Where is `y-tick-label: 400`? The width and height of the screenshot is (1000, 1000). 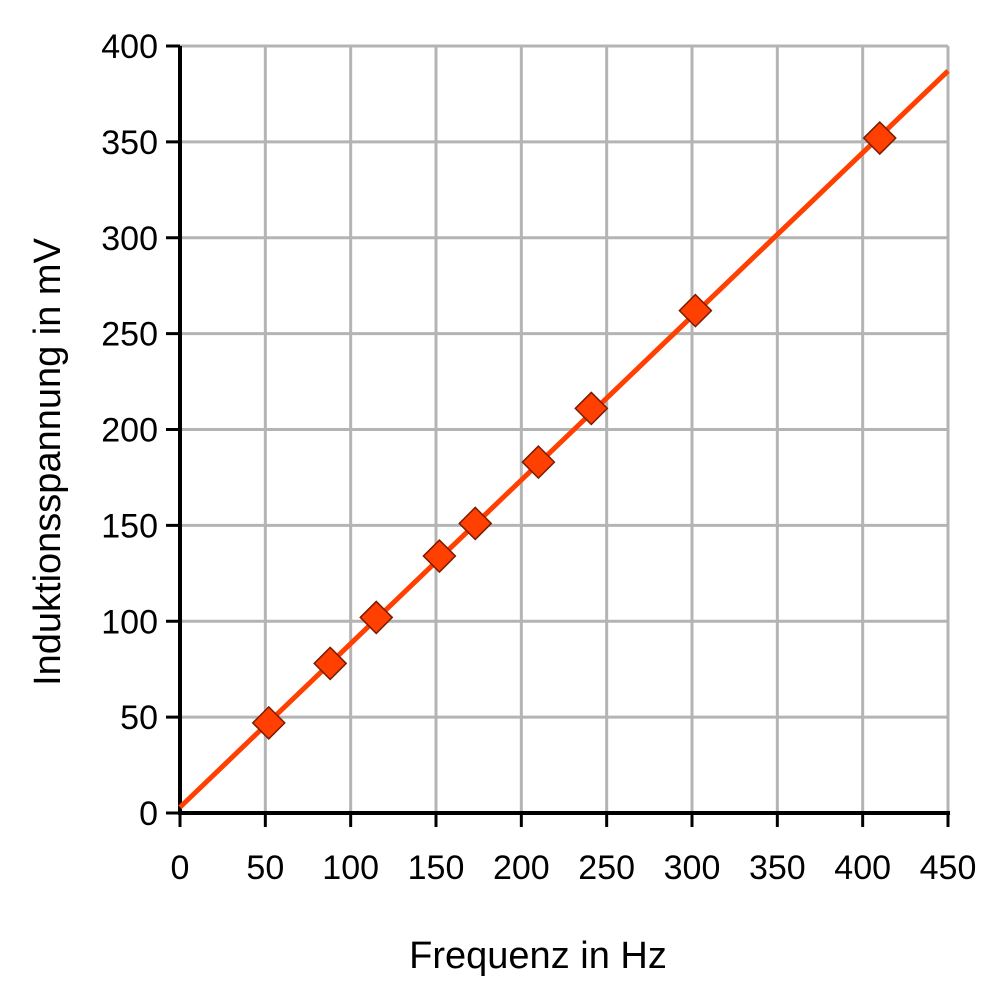 y-tick-label: 400 is located at coordinates (129, 47).